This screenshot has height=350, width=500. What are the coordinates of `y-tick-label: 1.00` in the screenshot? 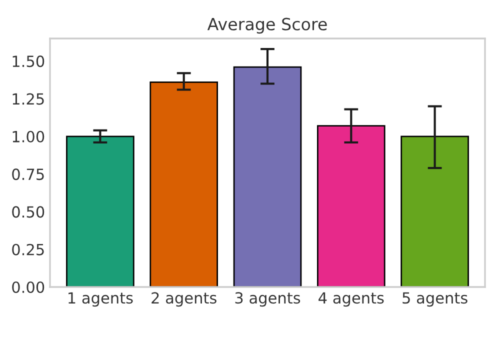 It's located at (28, 136).